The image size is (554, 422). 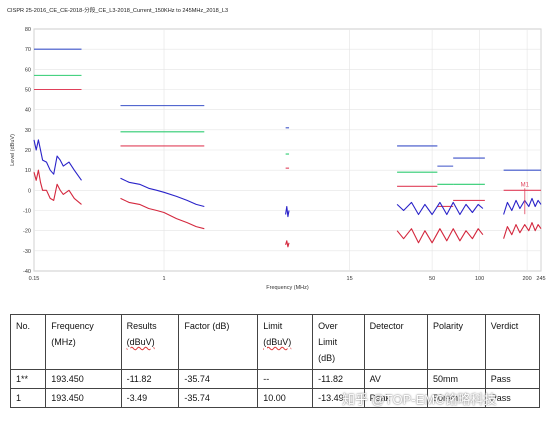 I want to click on watermark: 知乎 @TOP-EMC铭略科技, so click(x=419, y=399).